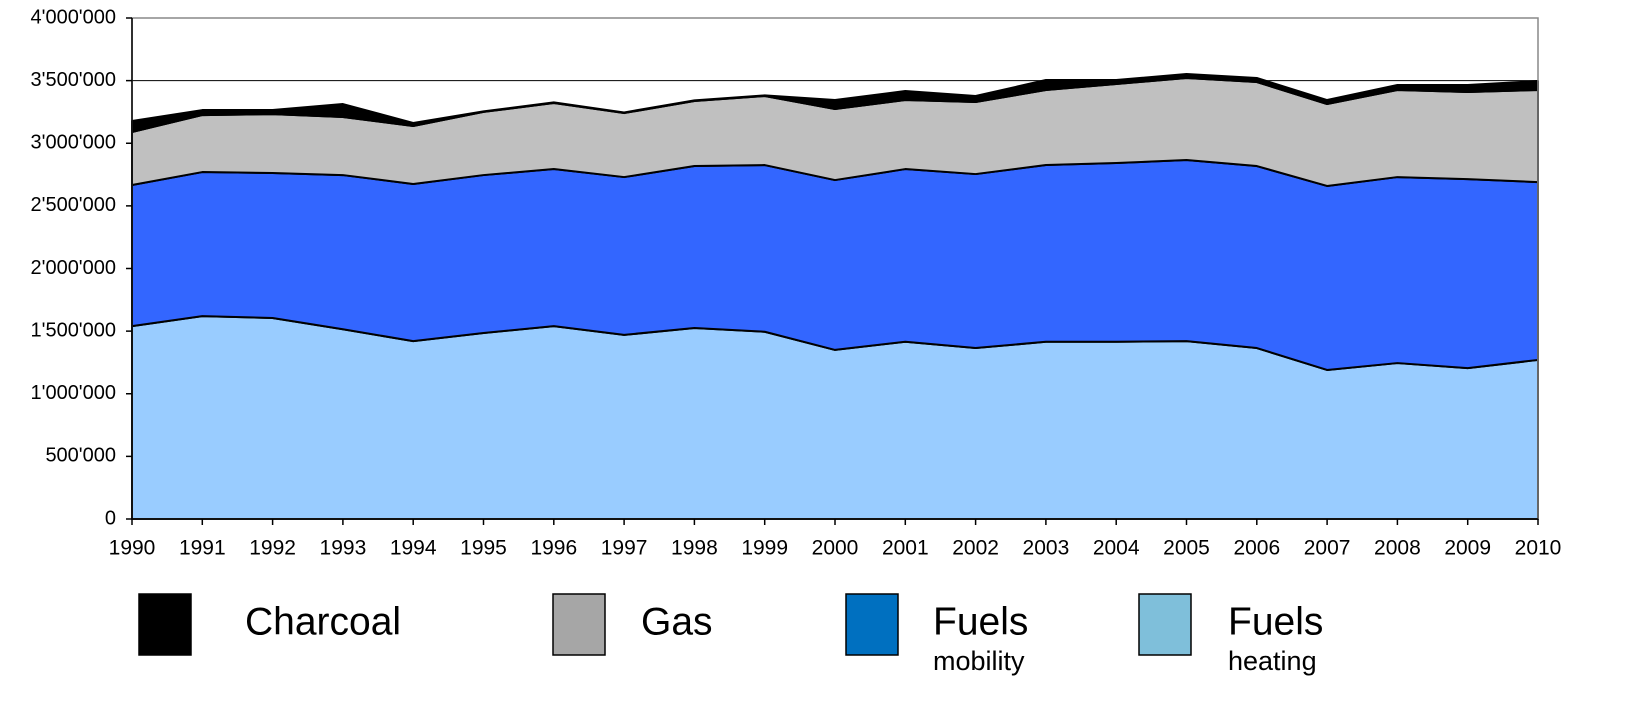 This screenshot has height=709, width=1638. Describe the element at coordinates (975, 548) in the screenshot. I see `x-tick-label: 2002` at that location.